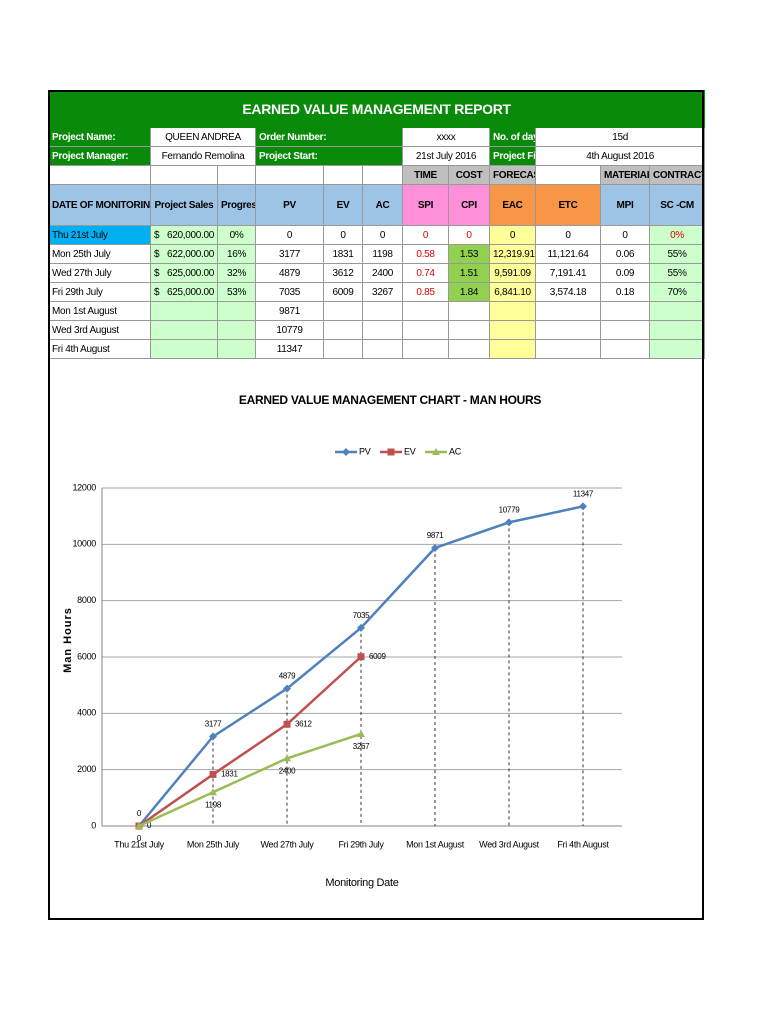  What do you see at coordinates (410, 451) in the screenshot?
I see `legend-label: EV` at bounding box center [410, 451].